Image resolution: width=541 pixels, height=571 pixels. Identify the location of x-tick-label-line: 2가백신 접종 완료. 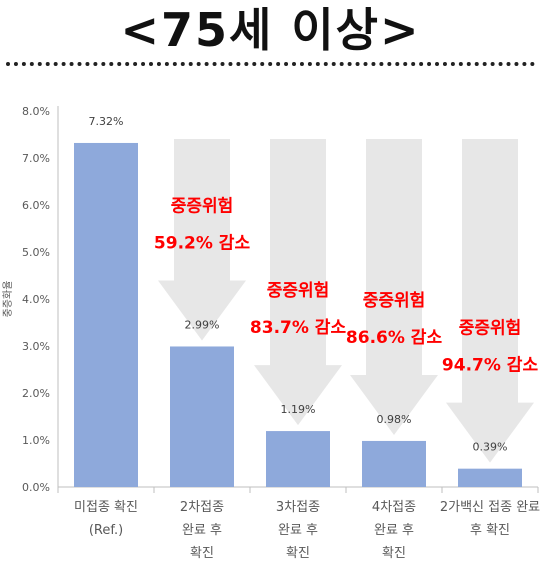
(490, 507).